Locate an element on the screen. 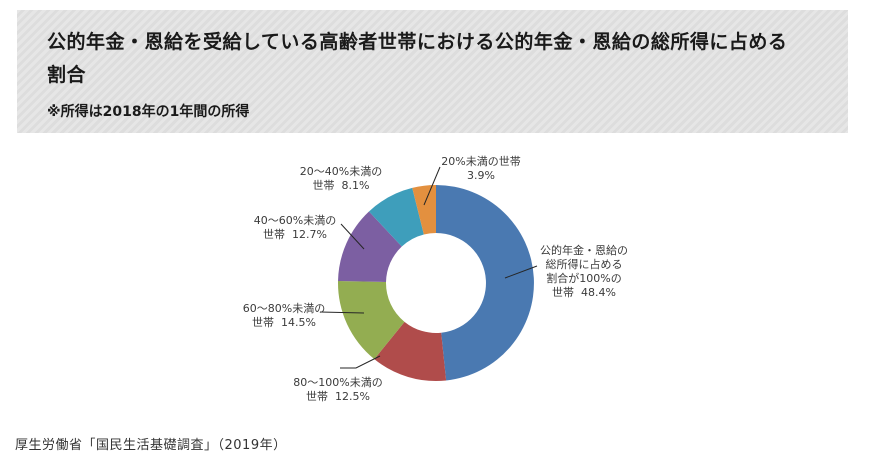 This screenshot has width=870, height=461. slice-label-line: 40～60%未満の is located at coordinates (295, 220).